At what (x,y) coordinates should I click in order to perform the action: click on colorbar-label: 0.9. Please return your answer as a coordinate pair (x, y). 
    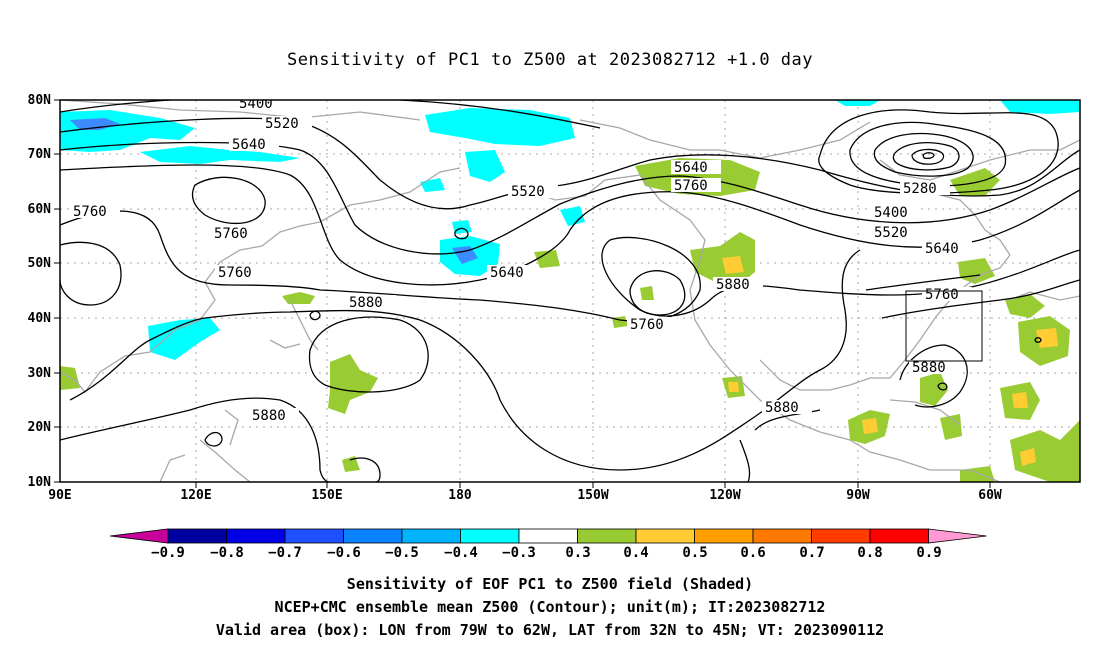
    Looking at the image, I should click on (928, 553).